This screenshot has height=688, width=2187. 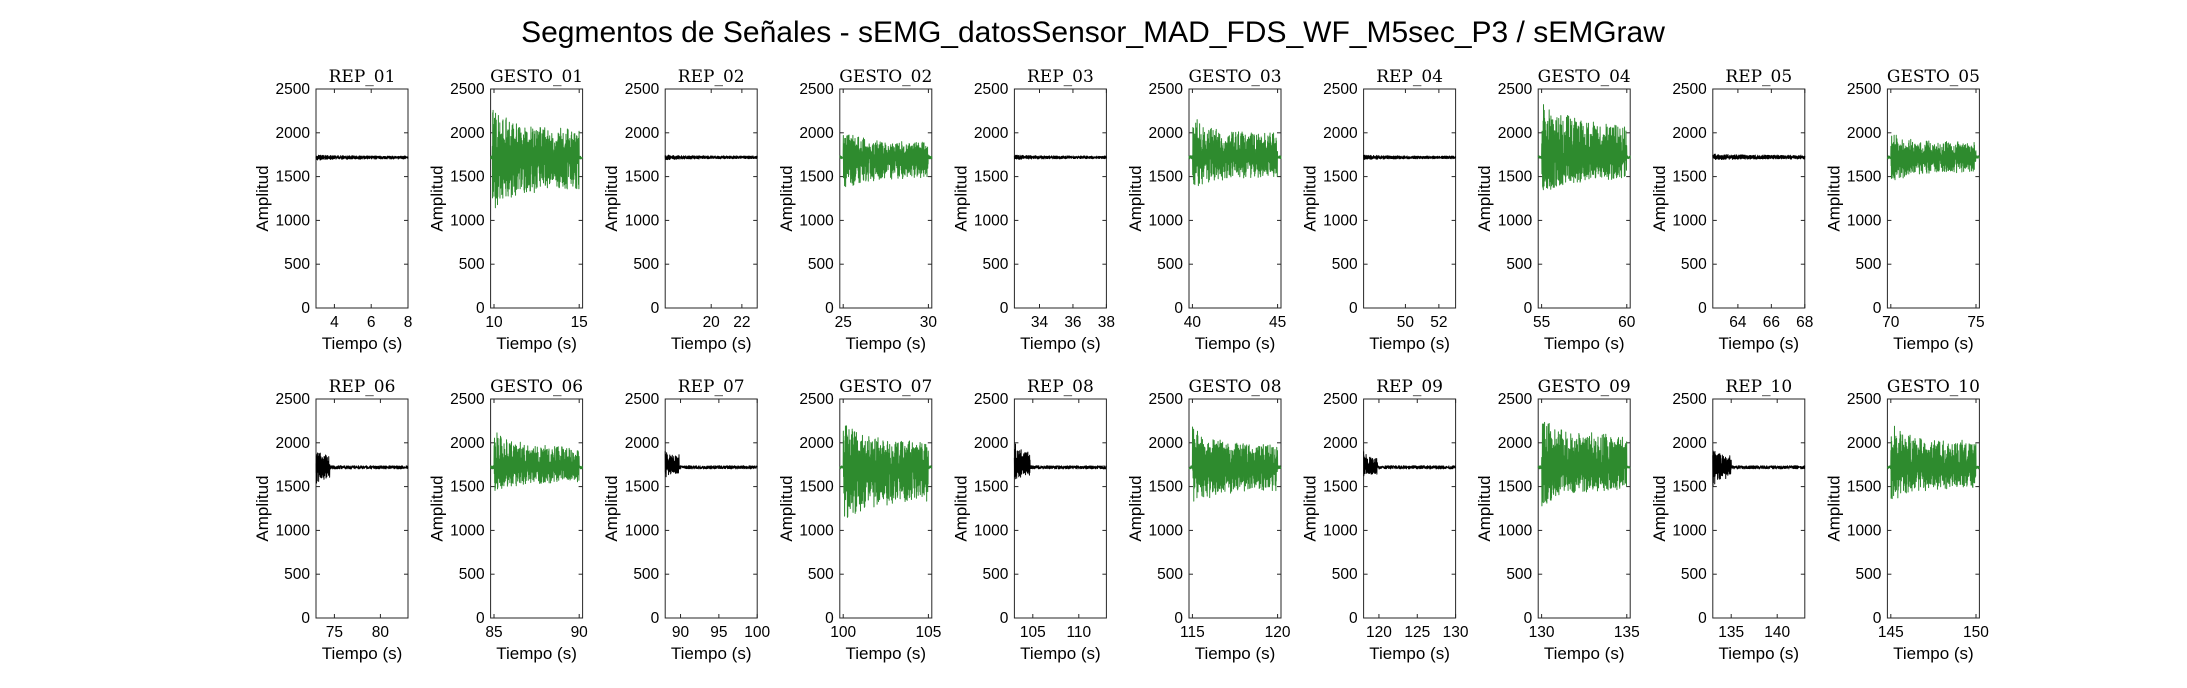 What do you see at coordinates (1438, 322) in the screenshot?
I see `x-tick-label: 52` at bounding box center [1438, 322].